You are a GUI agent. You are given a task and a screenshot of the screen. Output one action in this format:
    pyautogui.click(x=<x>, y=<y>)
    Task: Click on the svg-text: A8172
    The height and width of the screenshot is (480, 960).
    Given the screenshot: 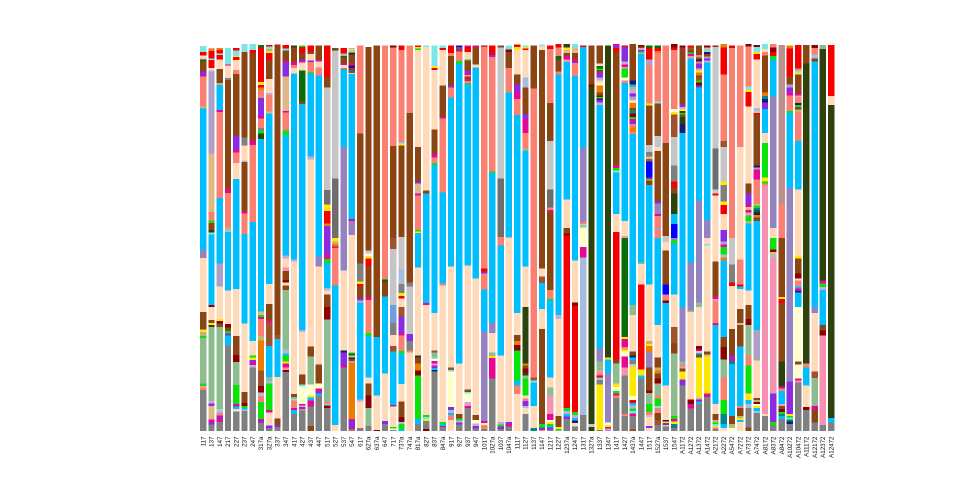 What is the action you would take?
    pyautogui.click(x=765, y=445)
    